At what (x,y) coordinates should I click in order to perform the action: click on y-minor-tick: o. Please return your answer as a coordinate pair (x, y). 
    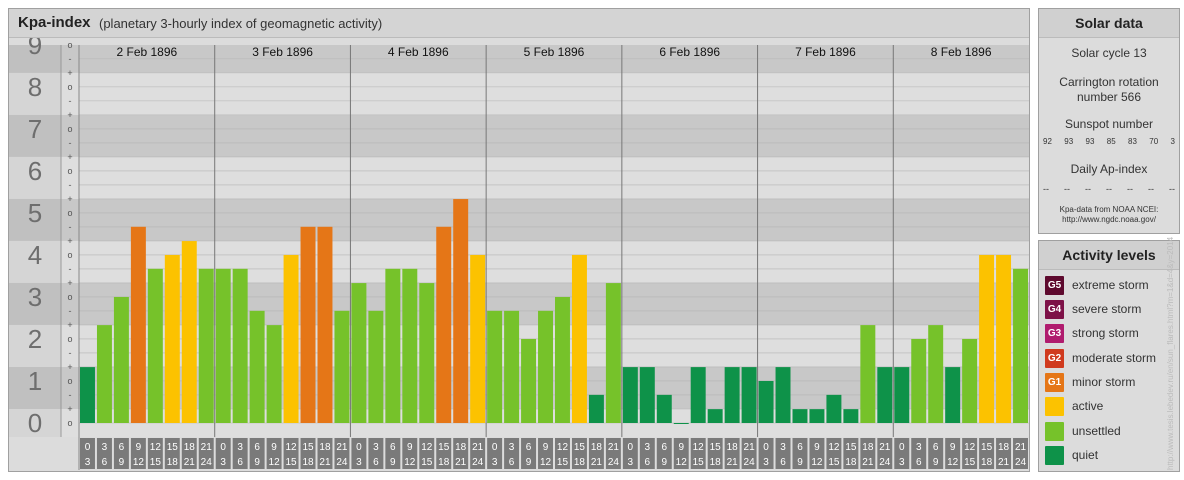
    Looking at the image, I should click on (69, 45).